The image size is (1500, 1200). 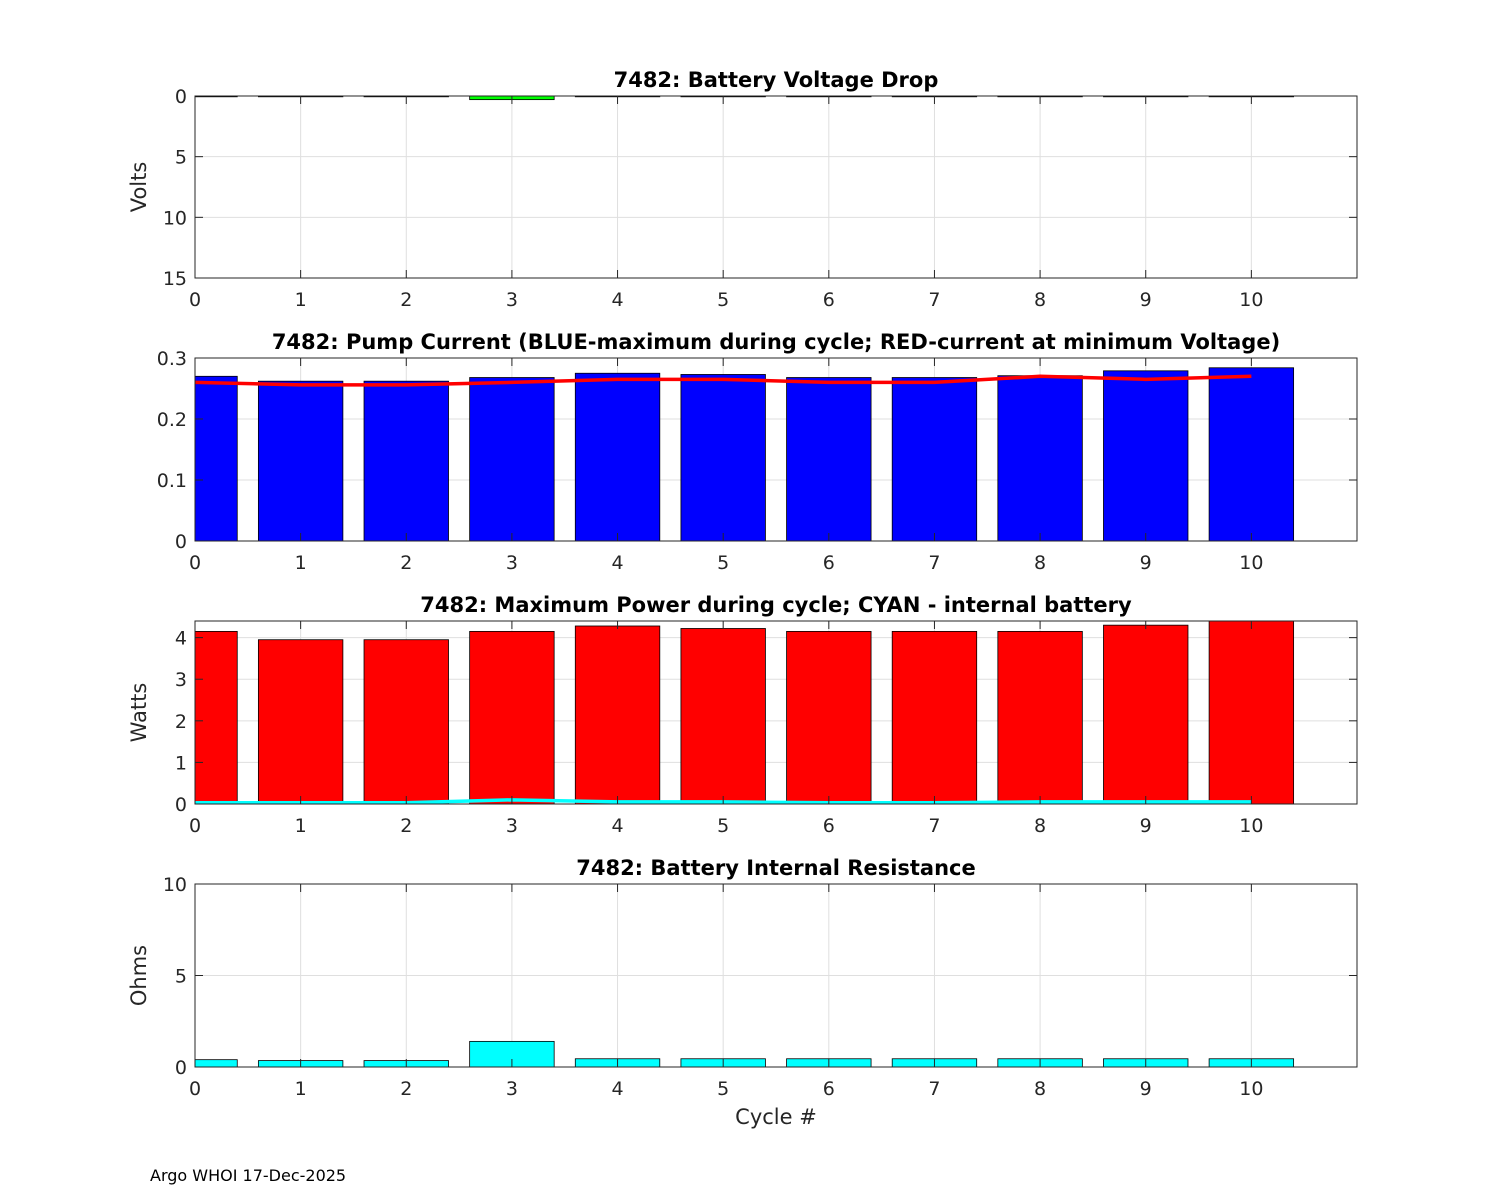 What do you see at coordinates (139, 187) in the screenshot?
I see `y-axis-label: Volts` at bounding box center [139, 187].